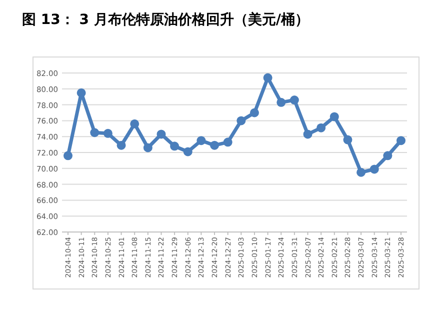 The image size is (436, 329). Describe the element at coordinates (165, 20) in the screenshot. I see `title: 图 13： 3 月布伦特原油价格回升（美元/桶）` at that location.